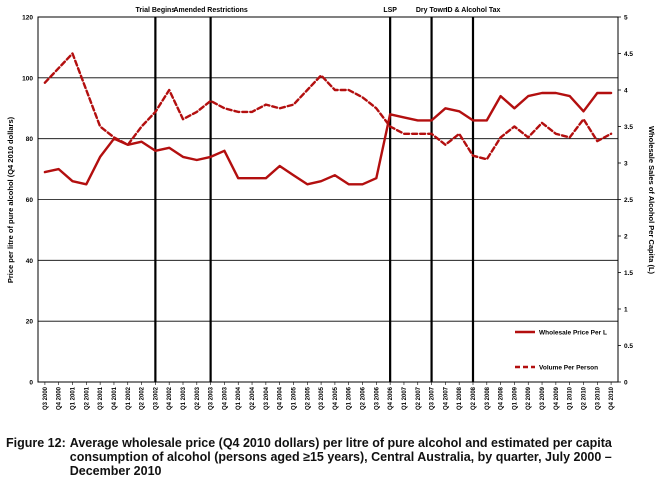  Describe the element at coordinates (626, 310) in the screenshot. I see `y-tick-right: 1` at that location.